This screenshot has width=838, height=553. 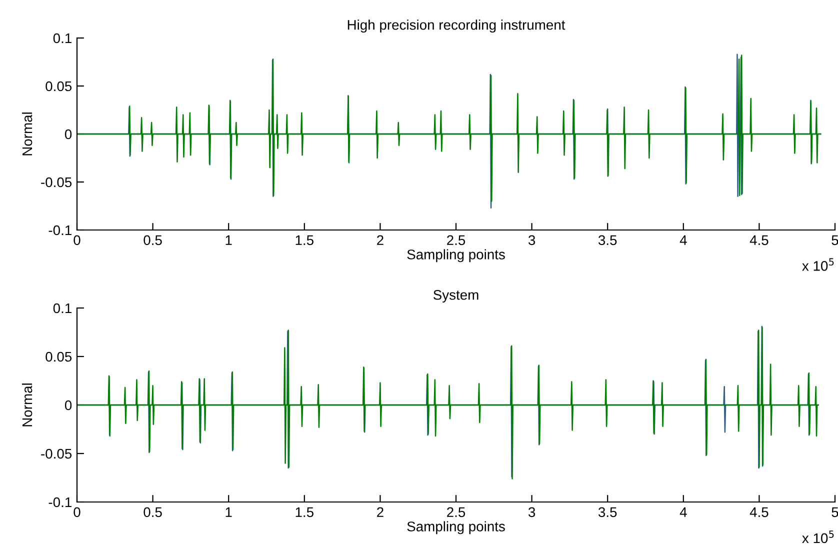 What do you see at coordinates (455, 296) in the screenshot?
I see `chart-title: System` at bounding box center [455, 296].